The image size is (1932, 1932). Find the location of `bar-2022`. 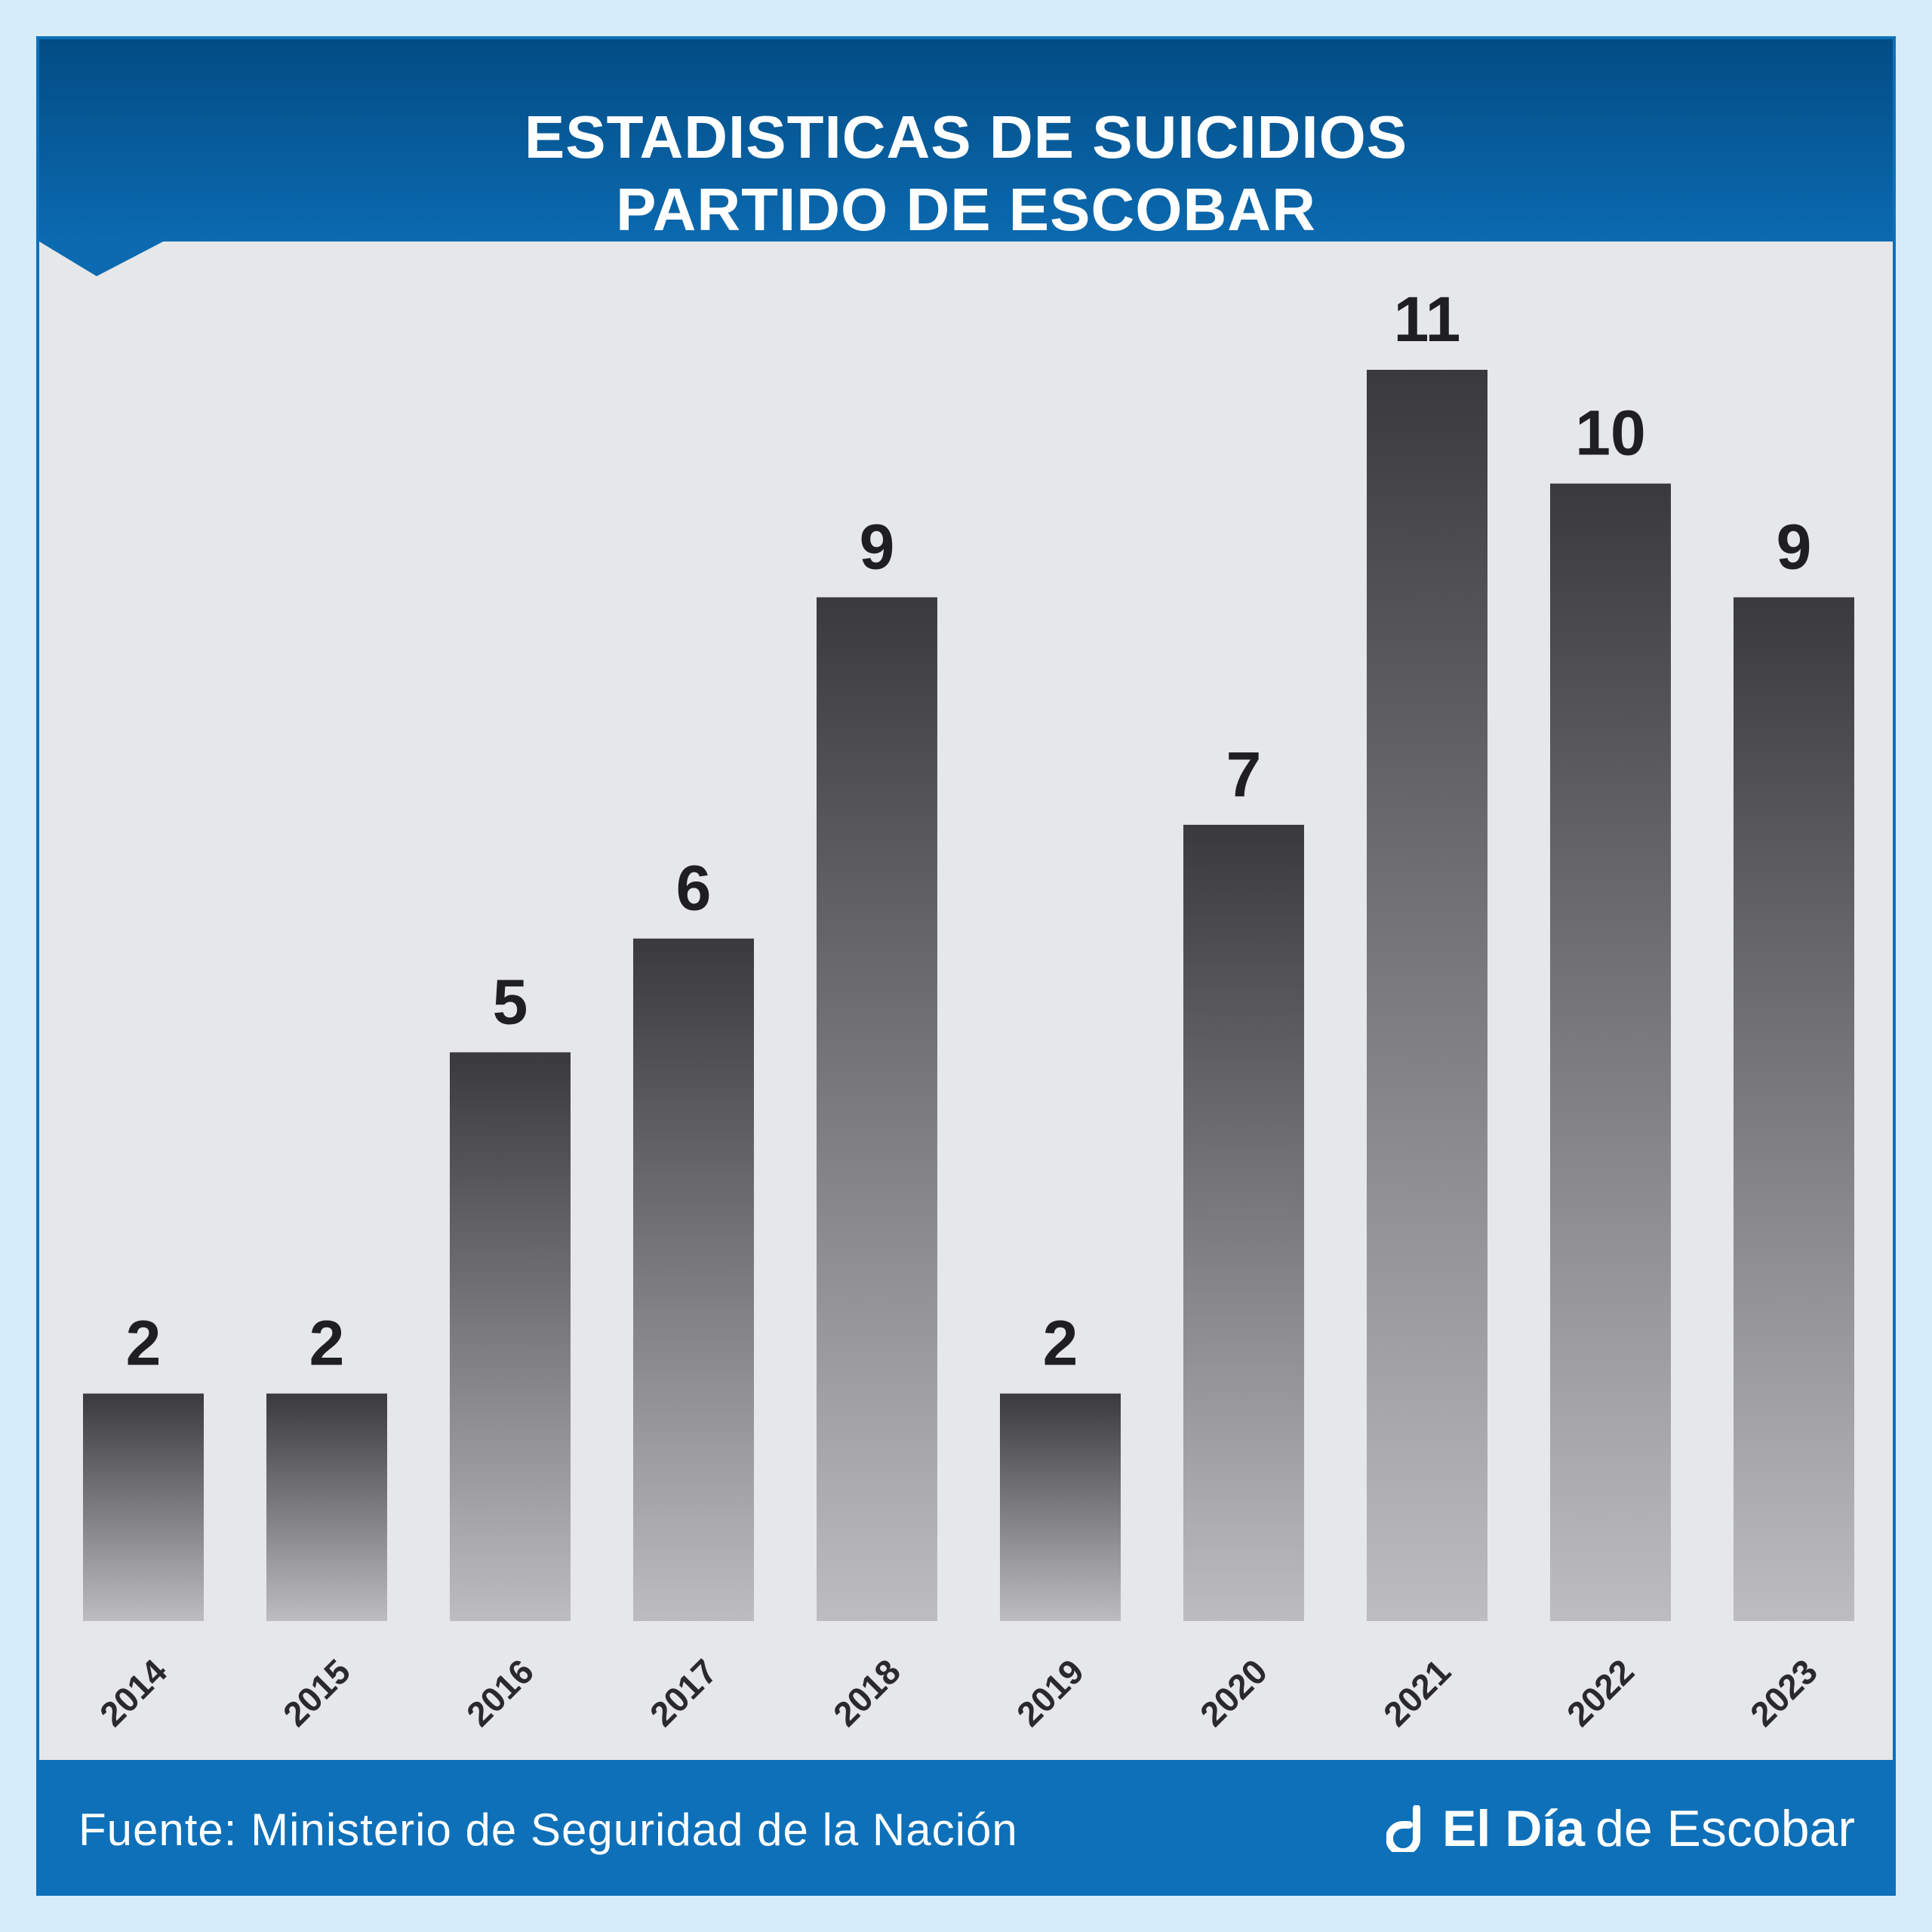

bar-2022 is located at coordinates (1610, 1052).